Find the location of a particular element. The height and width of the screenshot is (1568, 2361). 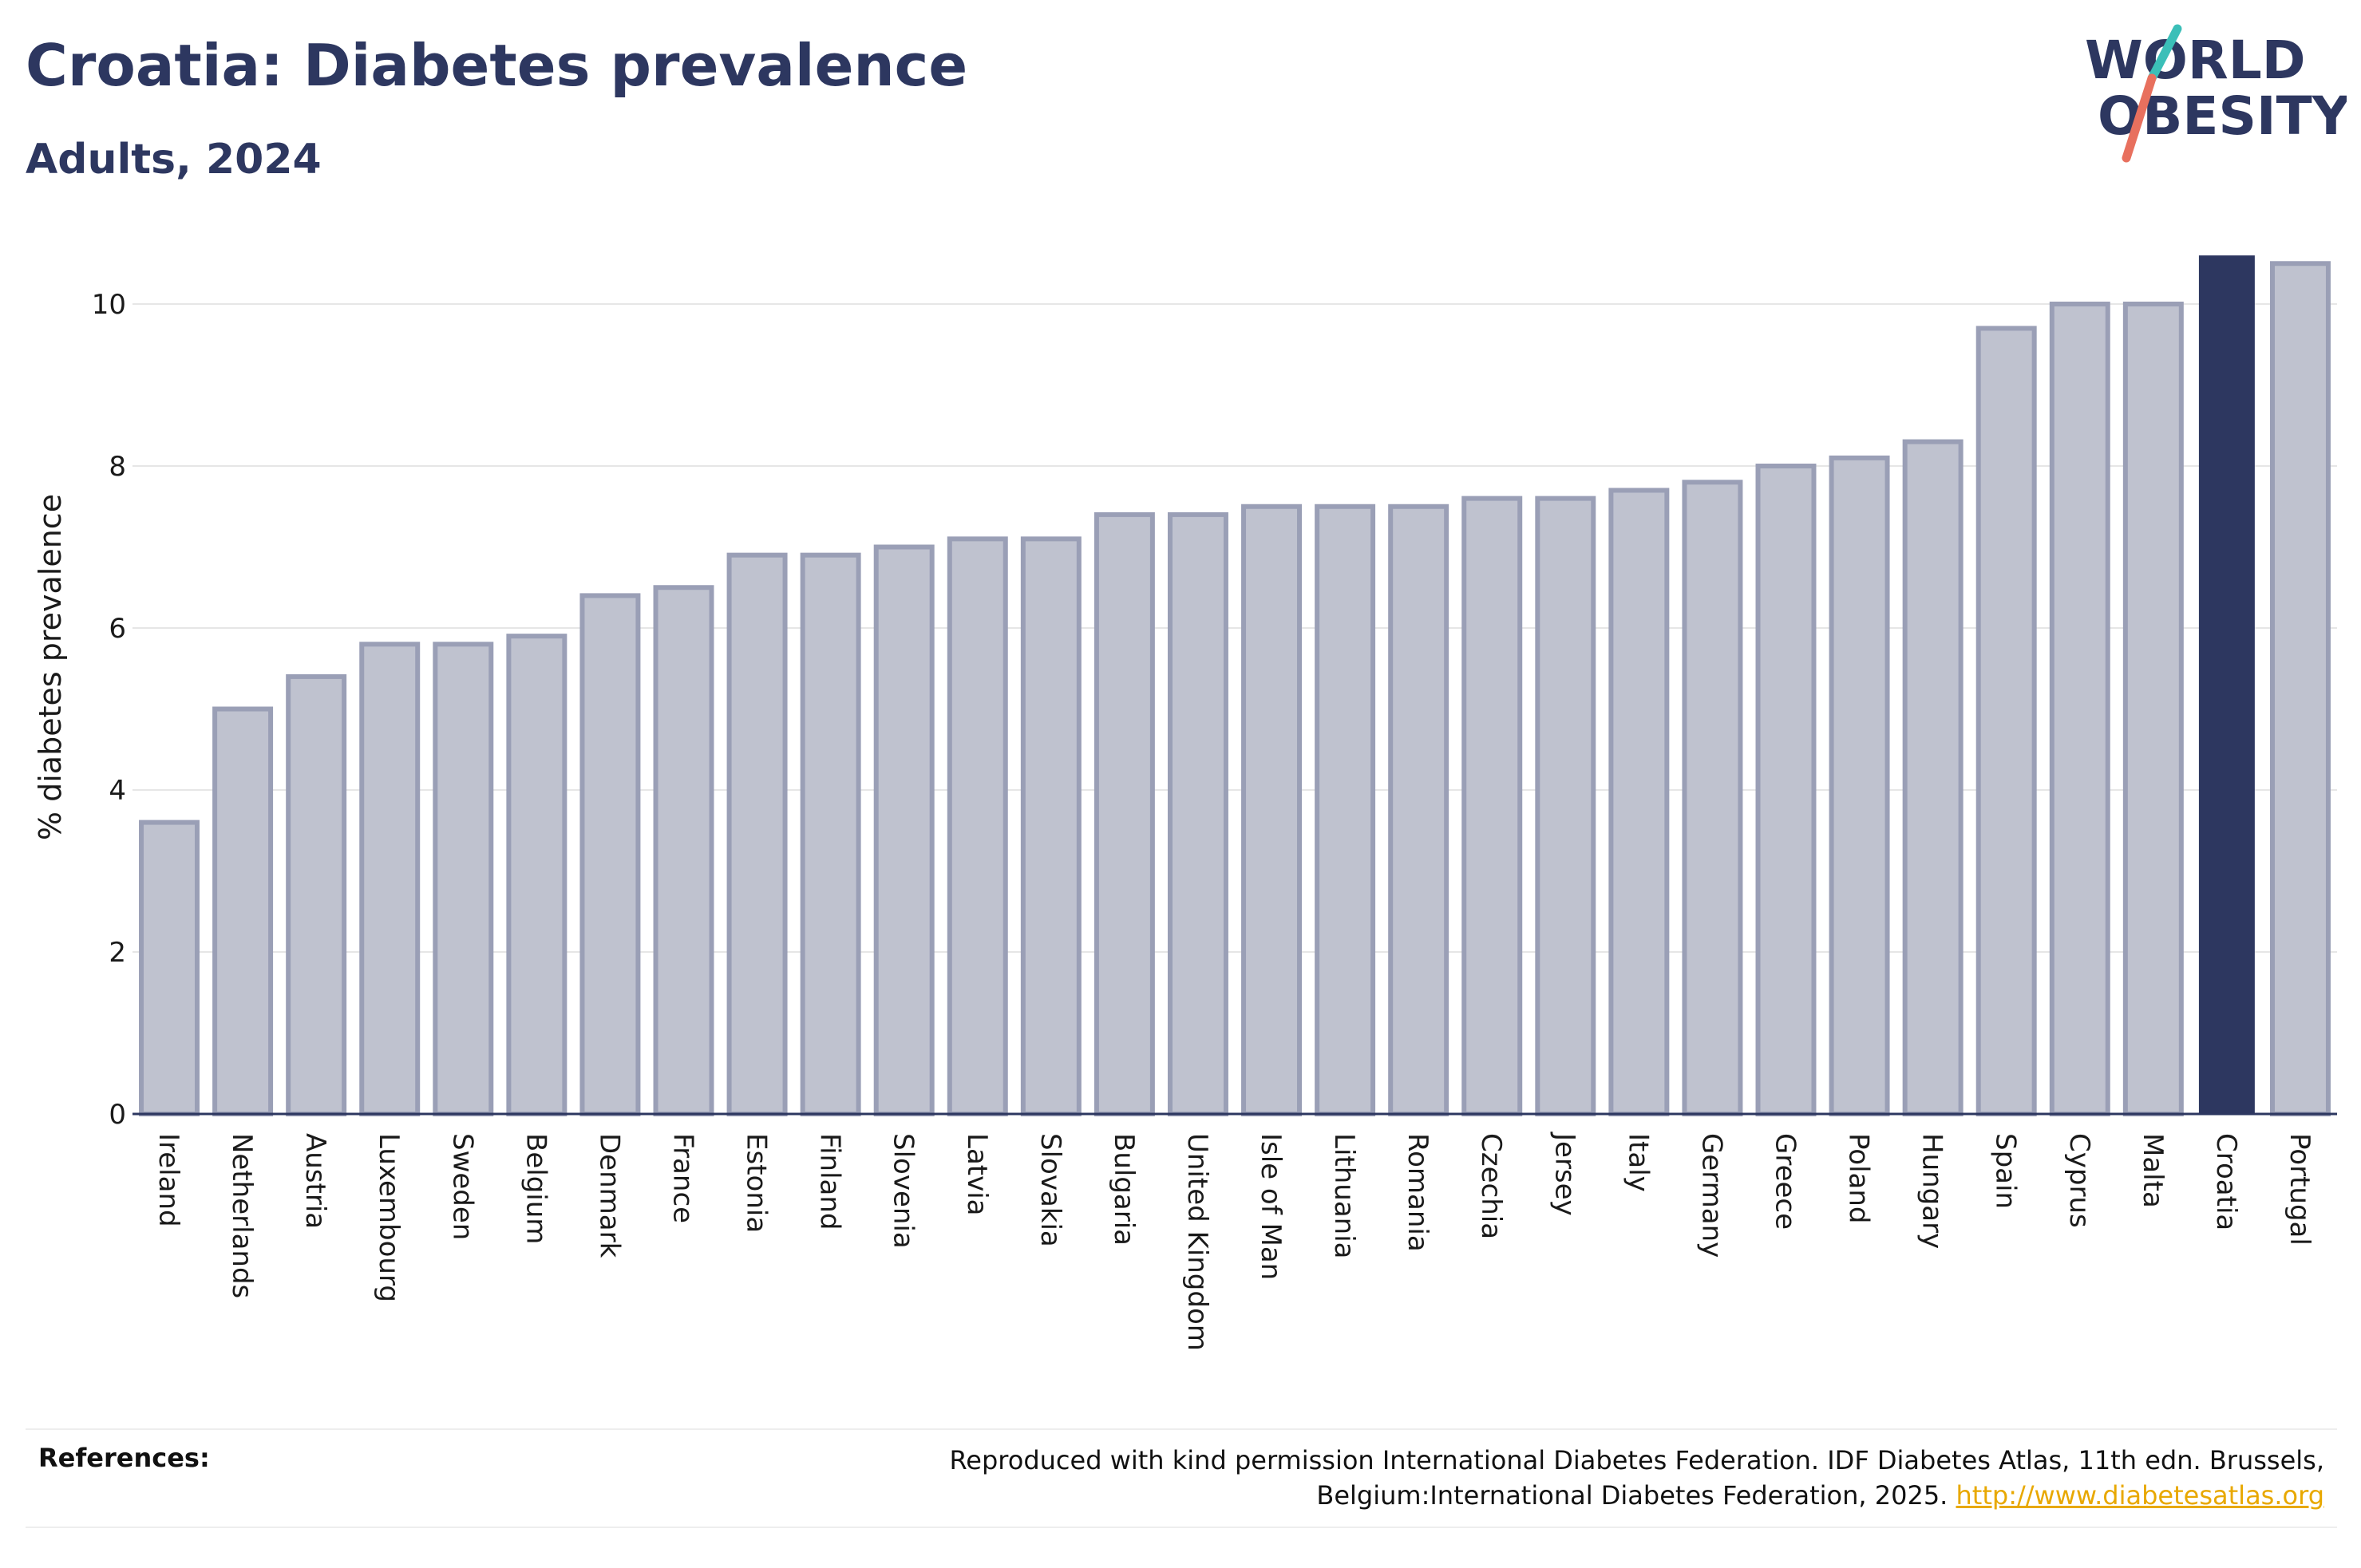

y-tick-label: 8 is located at coordinates (117, 467).